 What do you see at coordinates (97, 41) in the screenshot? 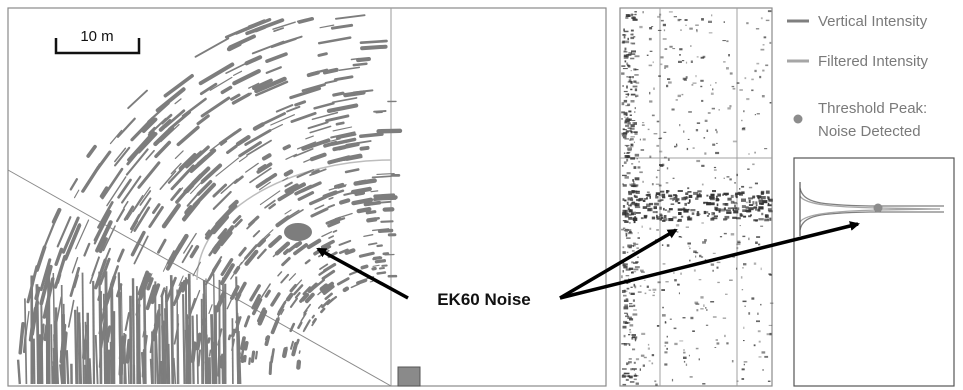
I see `scale-bar: 10 m` at bounding box center [97, 41].